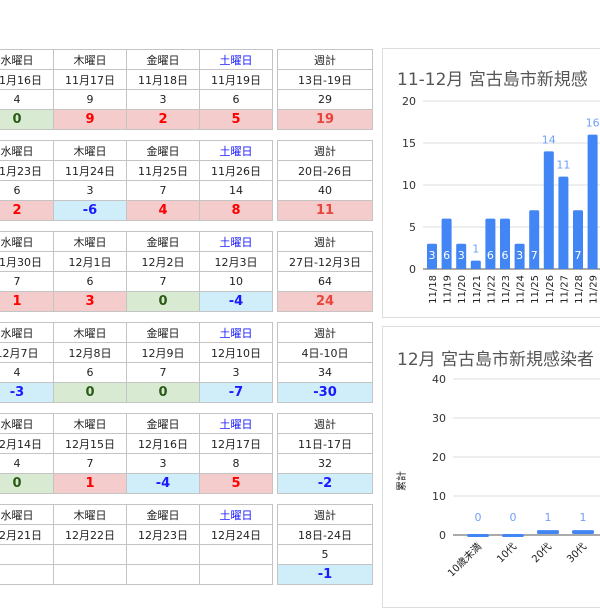  What do you see at coordinates (506, 289) in the screenshot?
I see `x-tick-label: 11/23` at bounding box center [506, 289].